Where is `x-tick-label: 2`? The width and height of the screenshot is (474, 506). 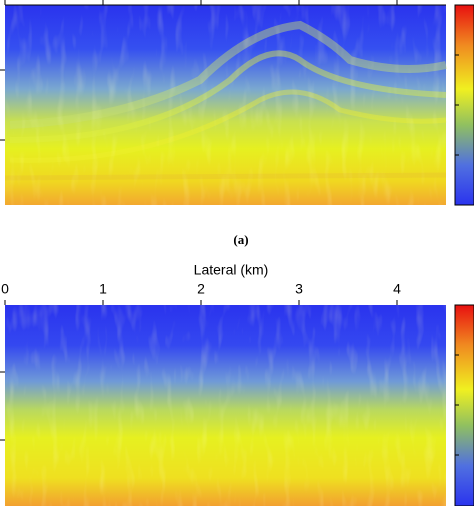 x-tick-label: 2 is located at coordinates (201, 289).